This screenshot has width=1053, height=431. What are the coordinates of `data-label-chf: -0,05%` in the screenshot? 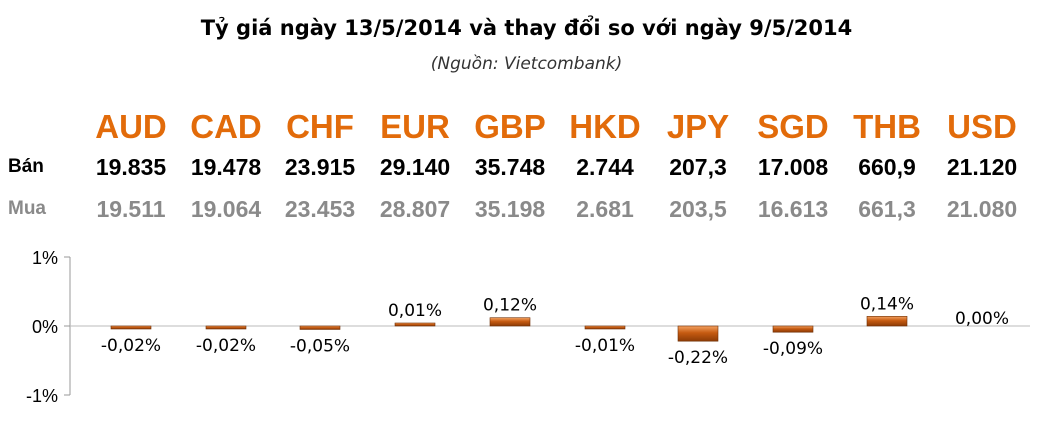 It's located at (320, 346).